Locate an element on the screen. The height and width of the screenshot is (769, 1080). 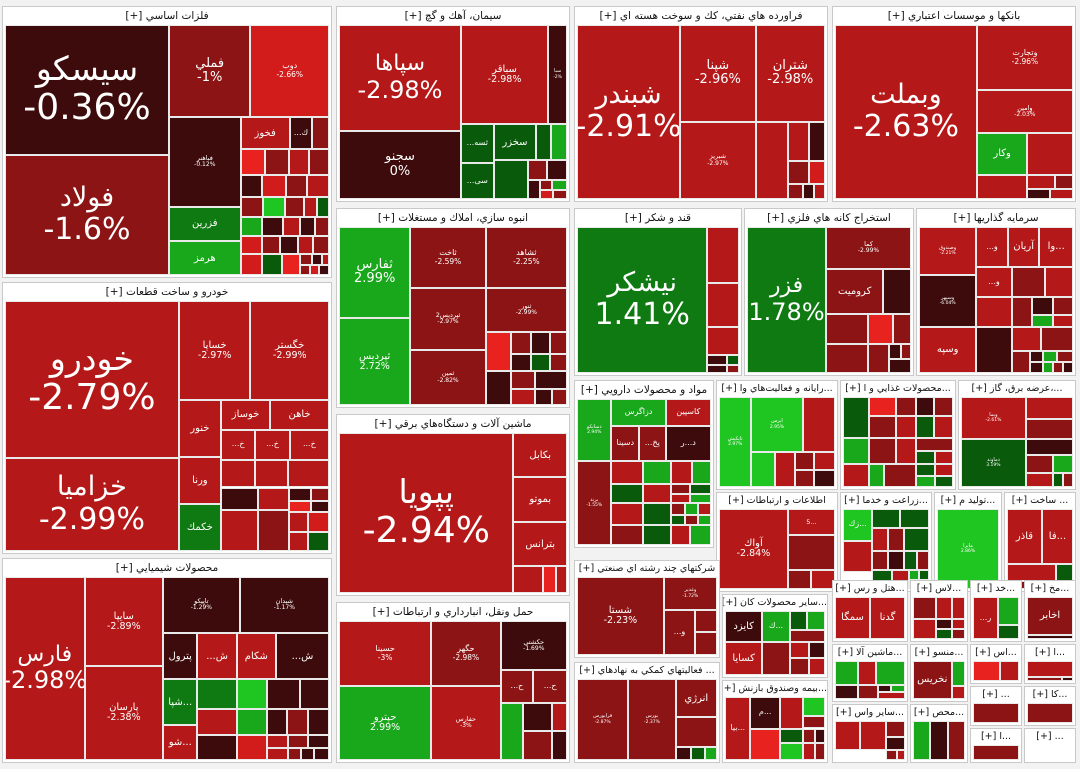
stock-tile: حكشتي -1.69% is located at coordinates (533, 646).